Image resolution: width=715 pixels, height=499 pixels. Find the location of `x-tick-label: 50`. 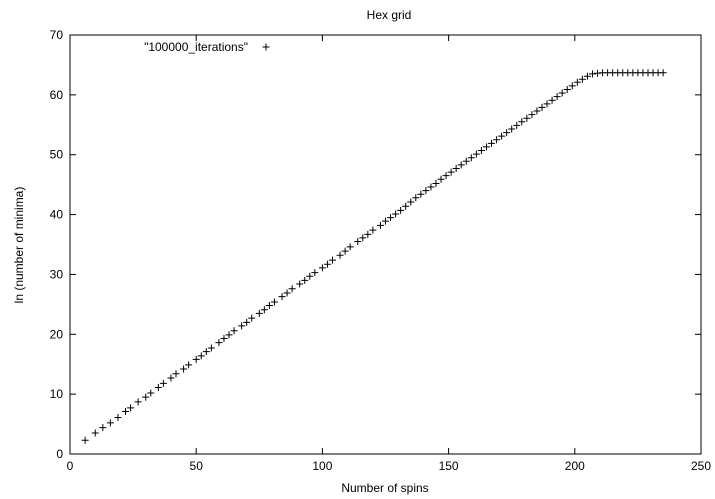

x-tick-label: 50 is located at coordinates (197, 466).